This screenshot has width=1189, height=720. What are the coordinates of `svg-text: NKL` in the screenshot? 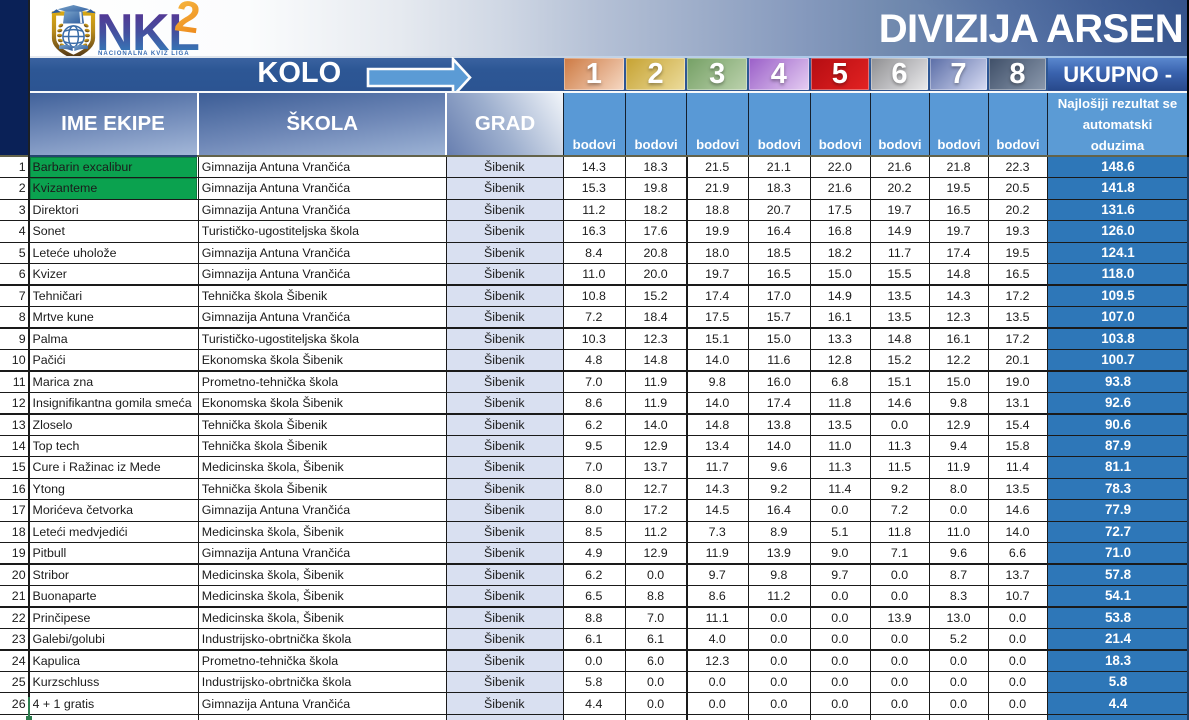 It's located at (147, 32).